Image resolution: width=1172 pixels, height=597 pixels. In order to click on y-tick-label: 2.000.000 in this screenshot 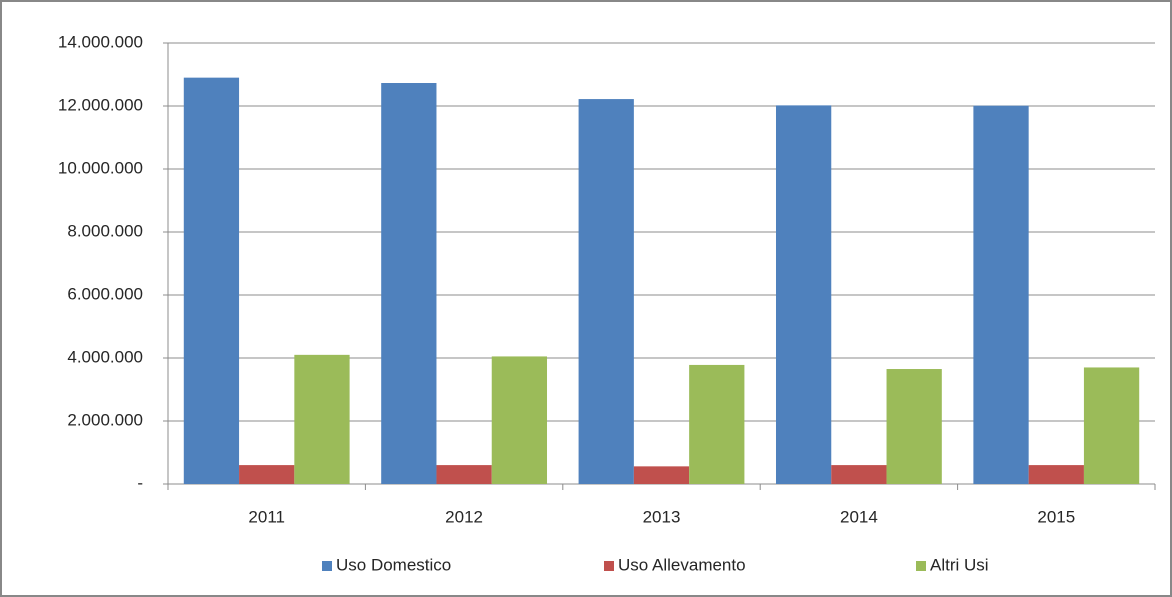, I will do `click(105, 419)`.